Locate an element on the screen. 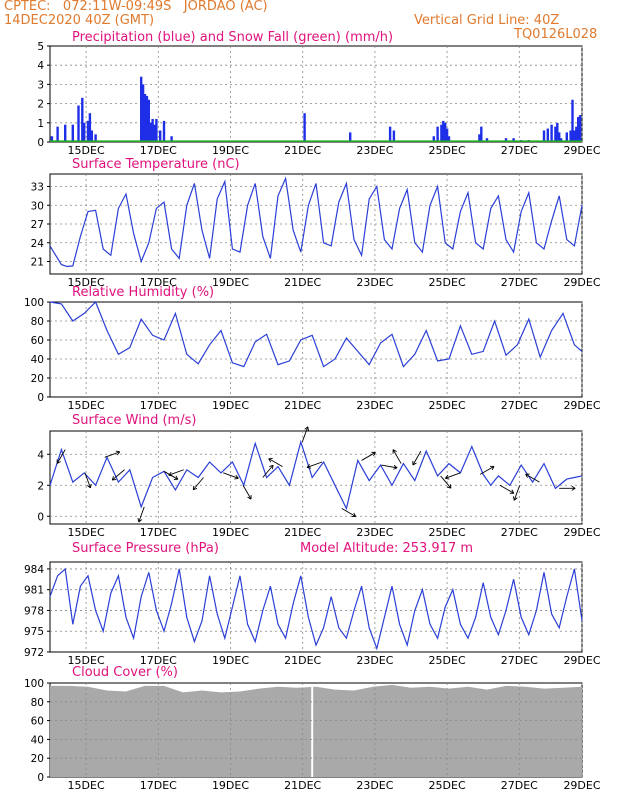 This screenshot has height=800, width=618. y-tick-label: 40 is located at coordinates (37, 740).